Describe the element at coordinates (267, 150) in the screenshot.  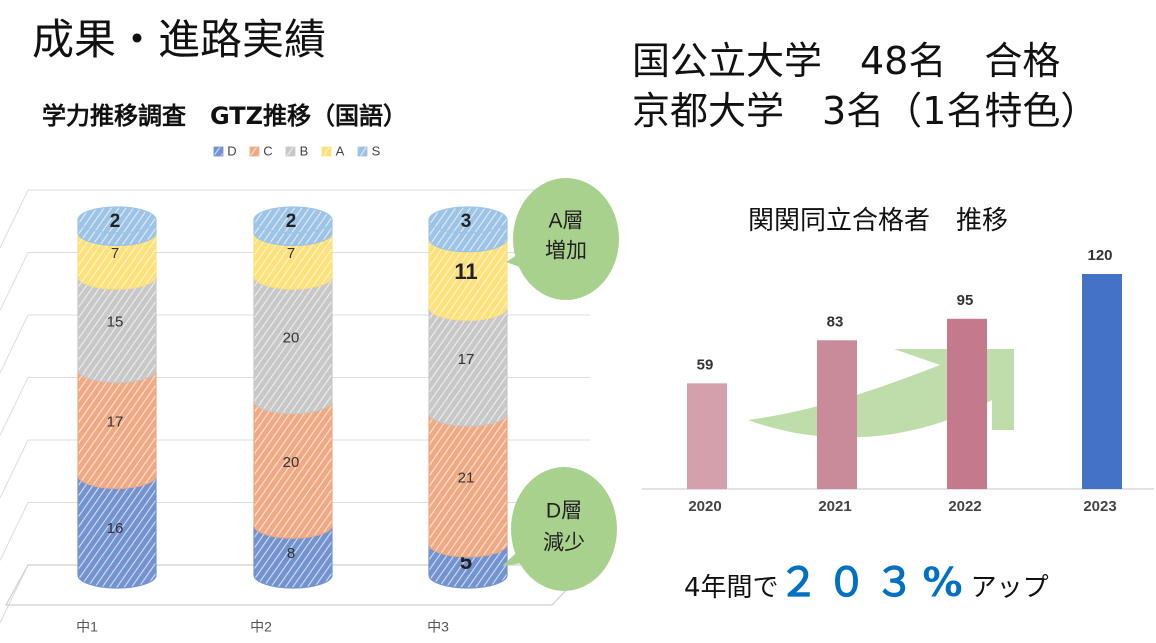
I see `legend-label-C: C` at that location.